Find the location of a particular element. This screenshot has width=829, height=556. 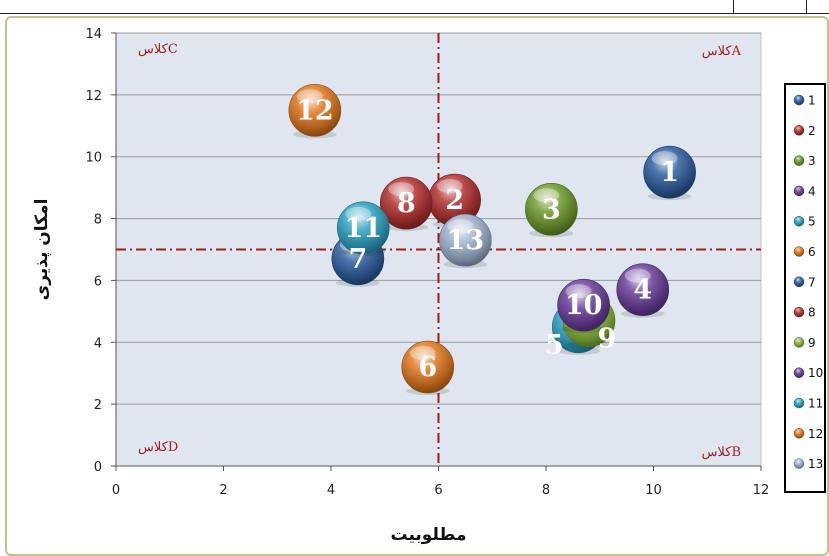

legend-label: 11 is located at coordinates (815, 404).